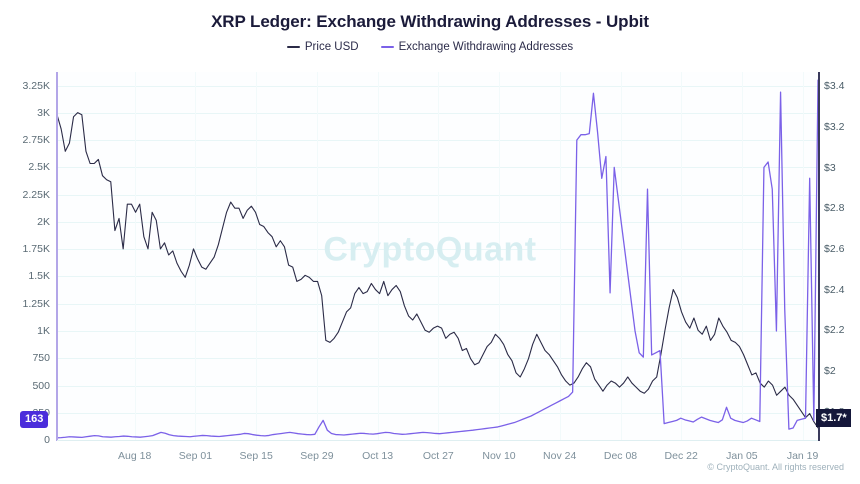 Image resolution: width=860 pixels, height=484 pixels. Describe the element at coordinates (256, 456) in the screenshot. I see `x-axis-tick-label: Sep 15` at that location.